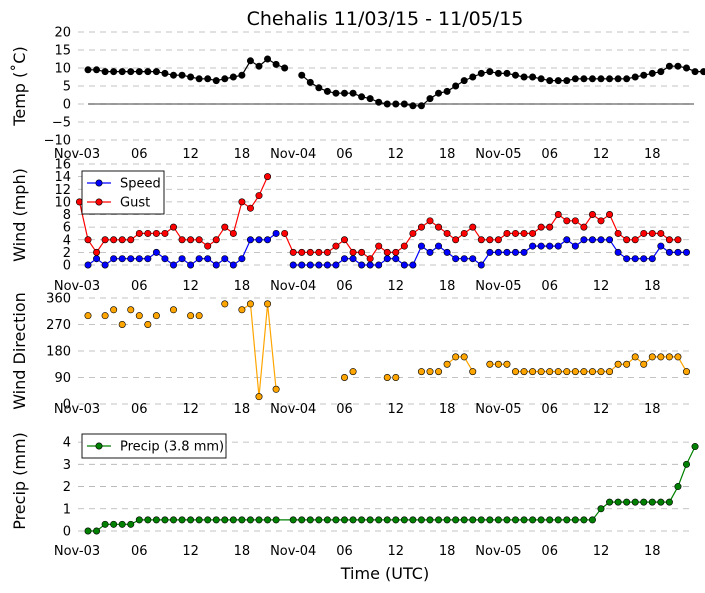 Image resolution: width=705 pixels, height=593 pixels. Describe the element at coordinates (387, 249) in the screenshot. I see `series-speed` at that location.